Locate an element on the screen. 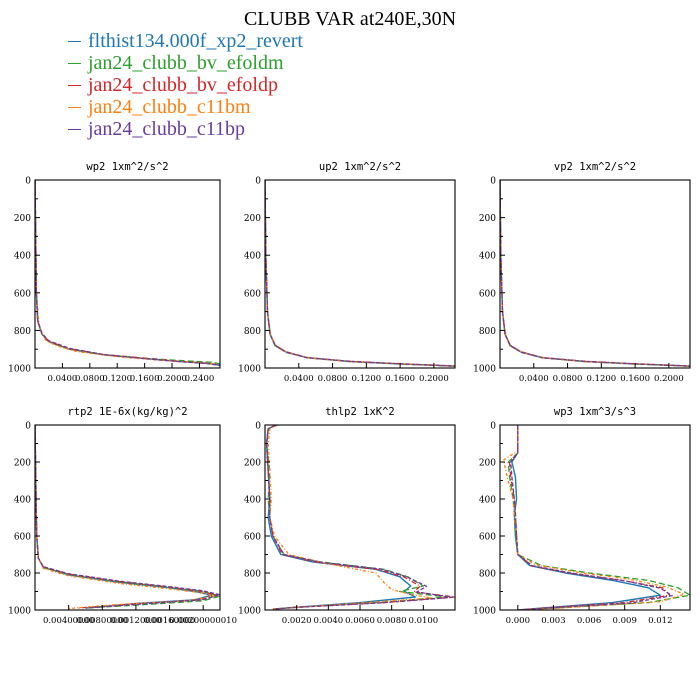 The width and height of the screenshot is (700, 700). x-tick-label: 0.009 is located at coordinates (625, 621).